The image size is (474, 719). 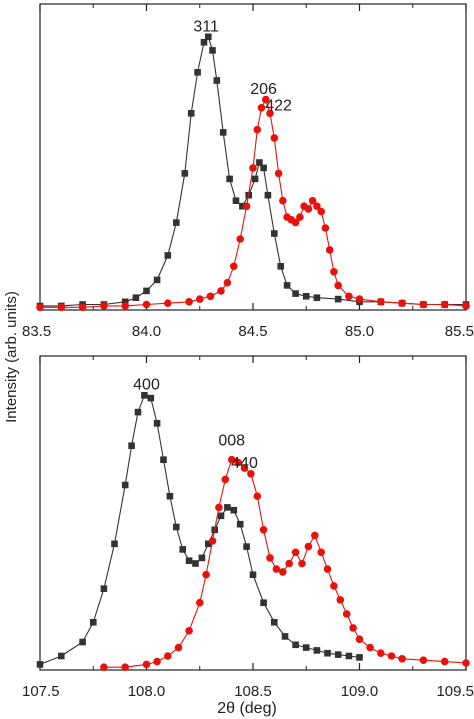 What do you see at coordinates (247, 708) in the screenshot?
I see `x-axis-label: 2θ (deg)` at bounding box center [247, 708].